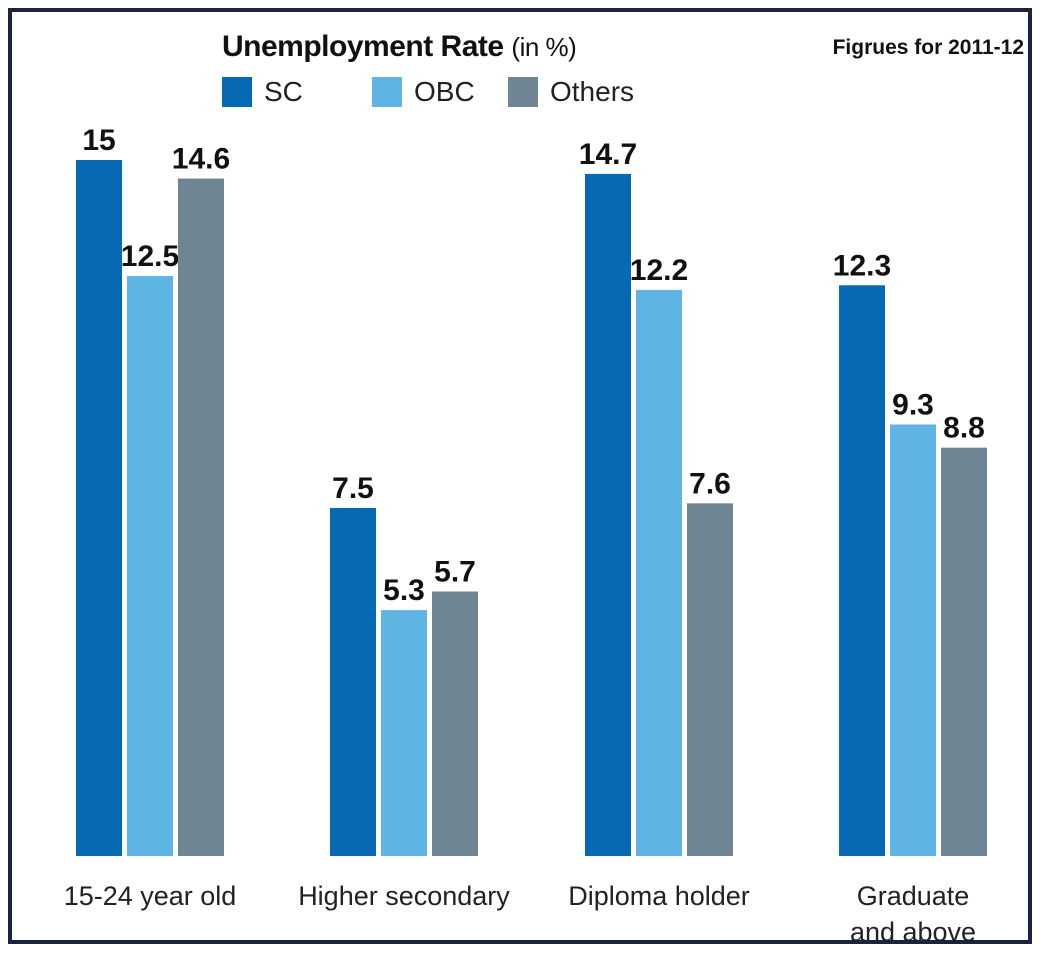  What do you see at coordinates (201, 159) in the screenshot?
I see `value-label-15-24-year-old-others: 14.6` at bounding box center [201, 159].